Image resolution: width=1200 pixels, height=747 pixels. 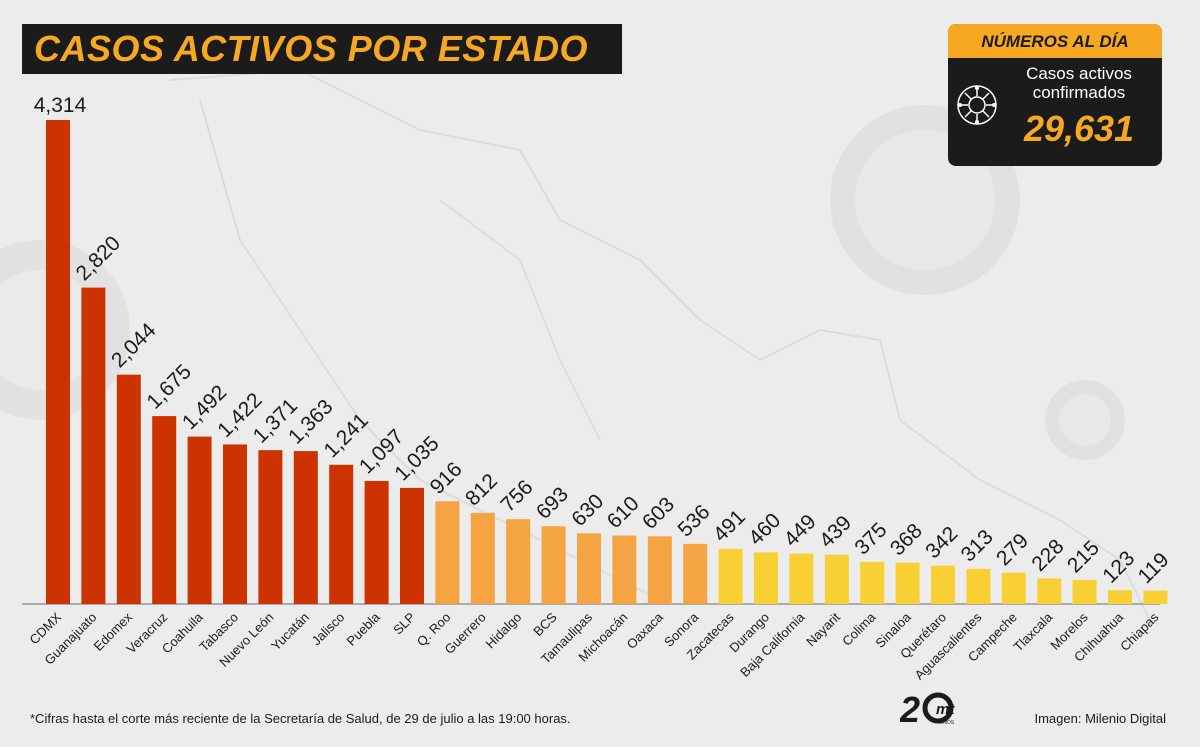 I want to click on category-label-jalisco: Jalisco, so click(x=328, y=629).